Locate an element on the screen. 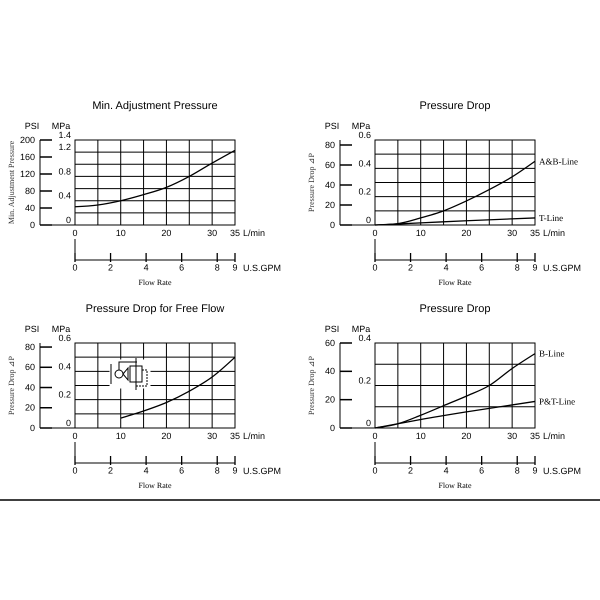 This screenshot has width=600, height=600. y2-tick-label: 160 is located at coordinates (27, 157).